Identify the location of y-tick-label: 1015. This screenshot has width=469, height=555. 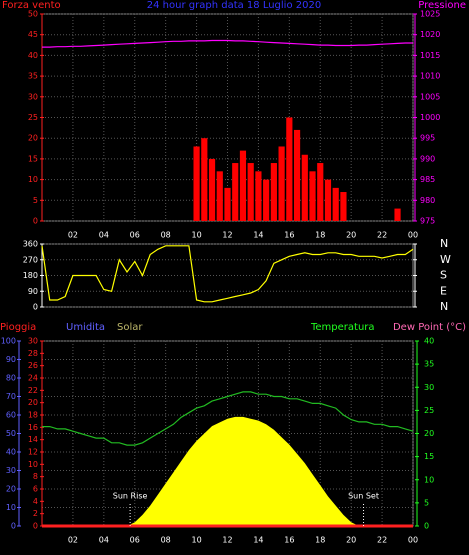
(430, 55).